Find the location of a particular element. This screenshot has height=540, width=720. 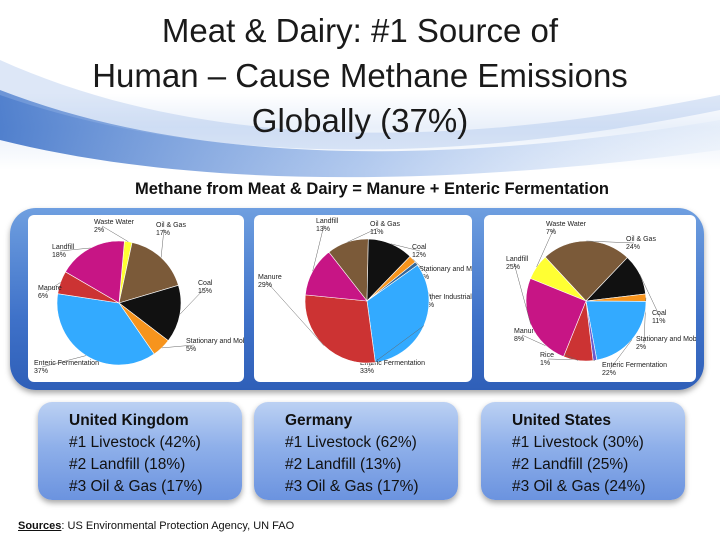

card-title: United States is located at coordinates (562, 420).